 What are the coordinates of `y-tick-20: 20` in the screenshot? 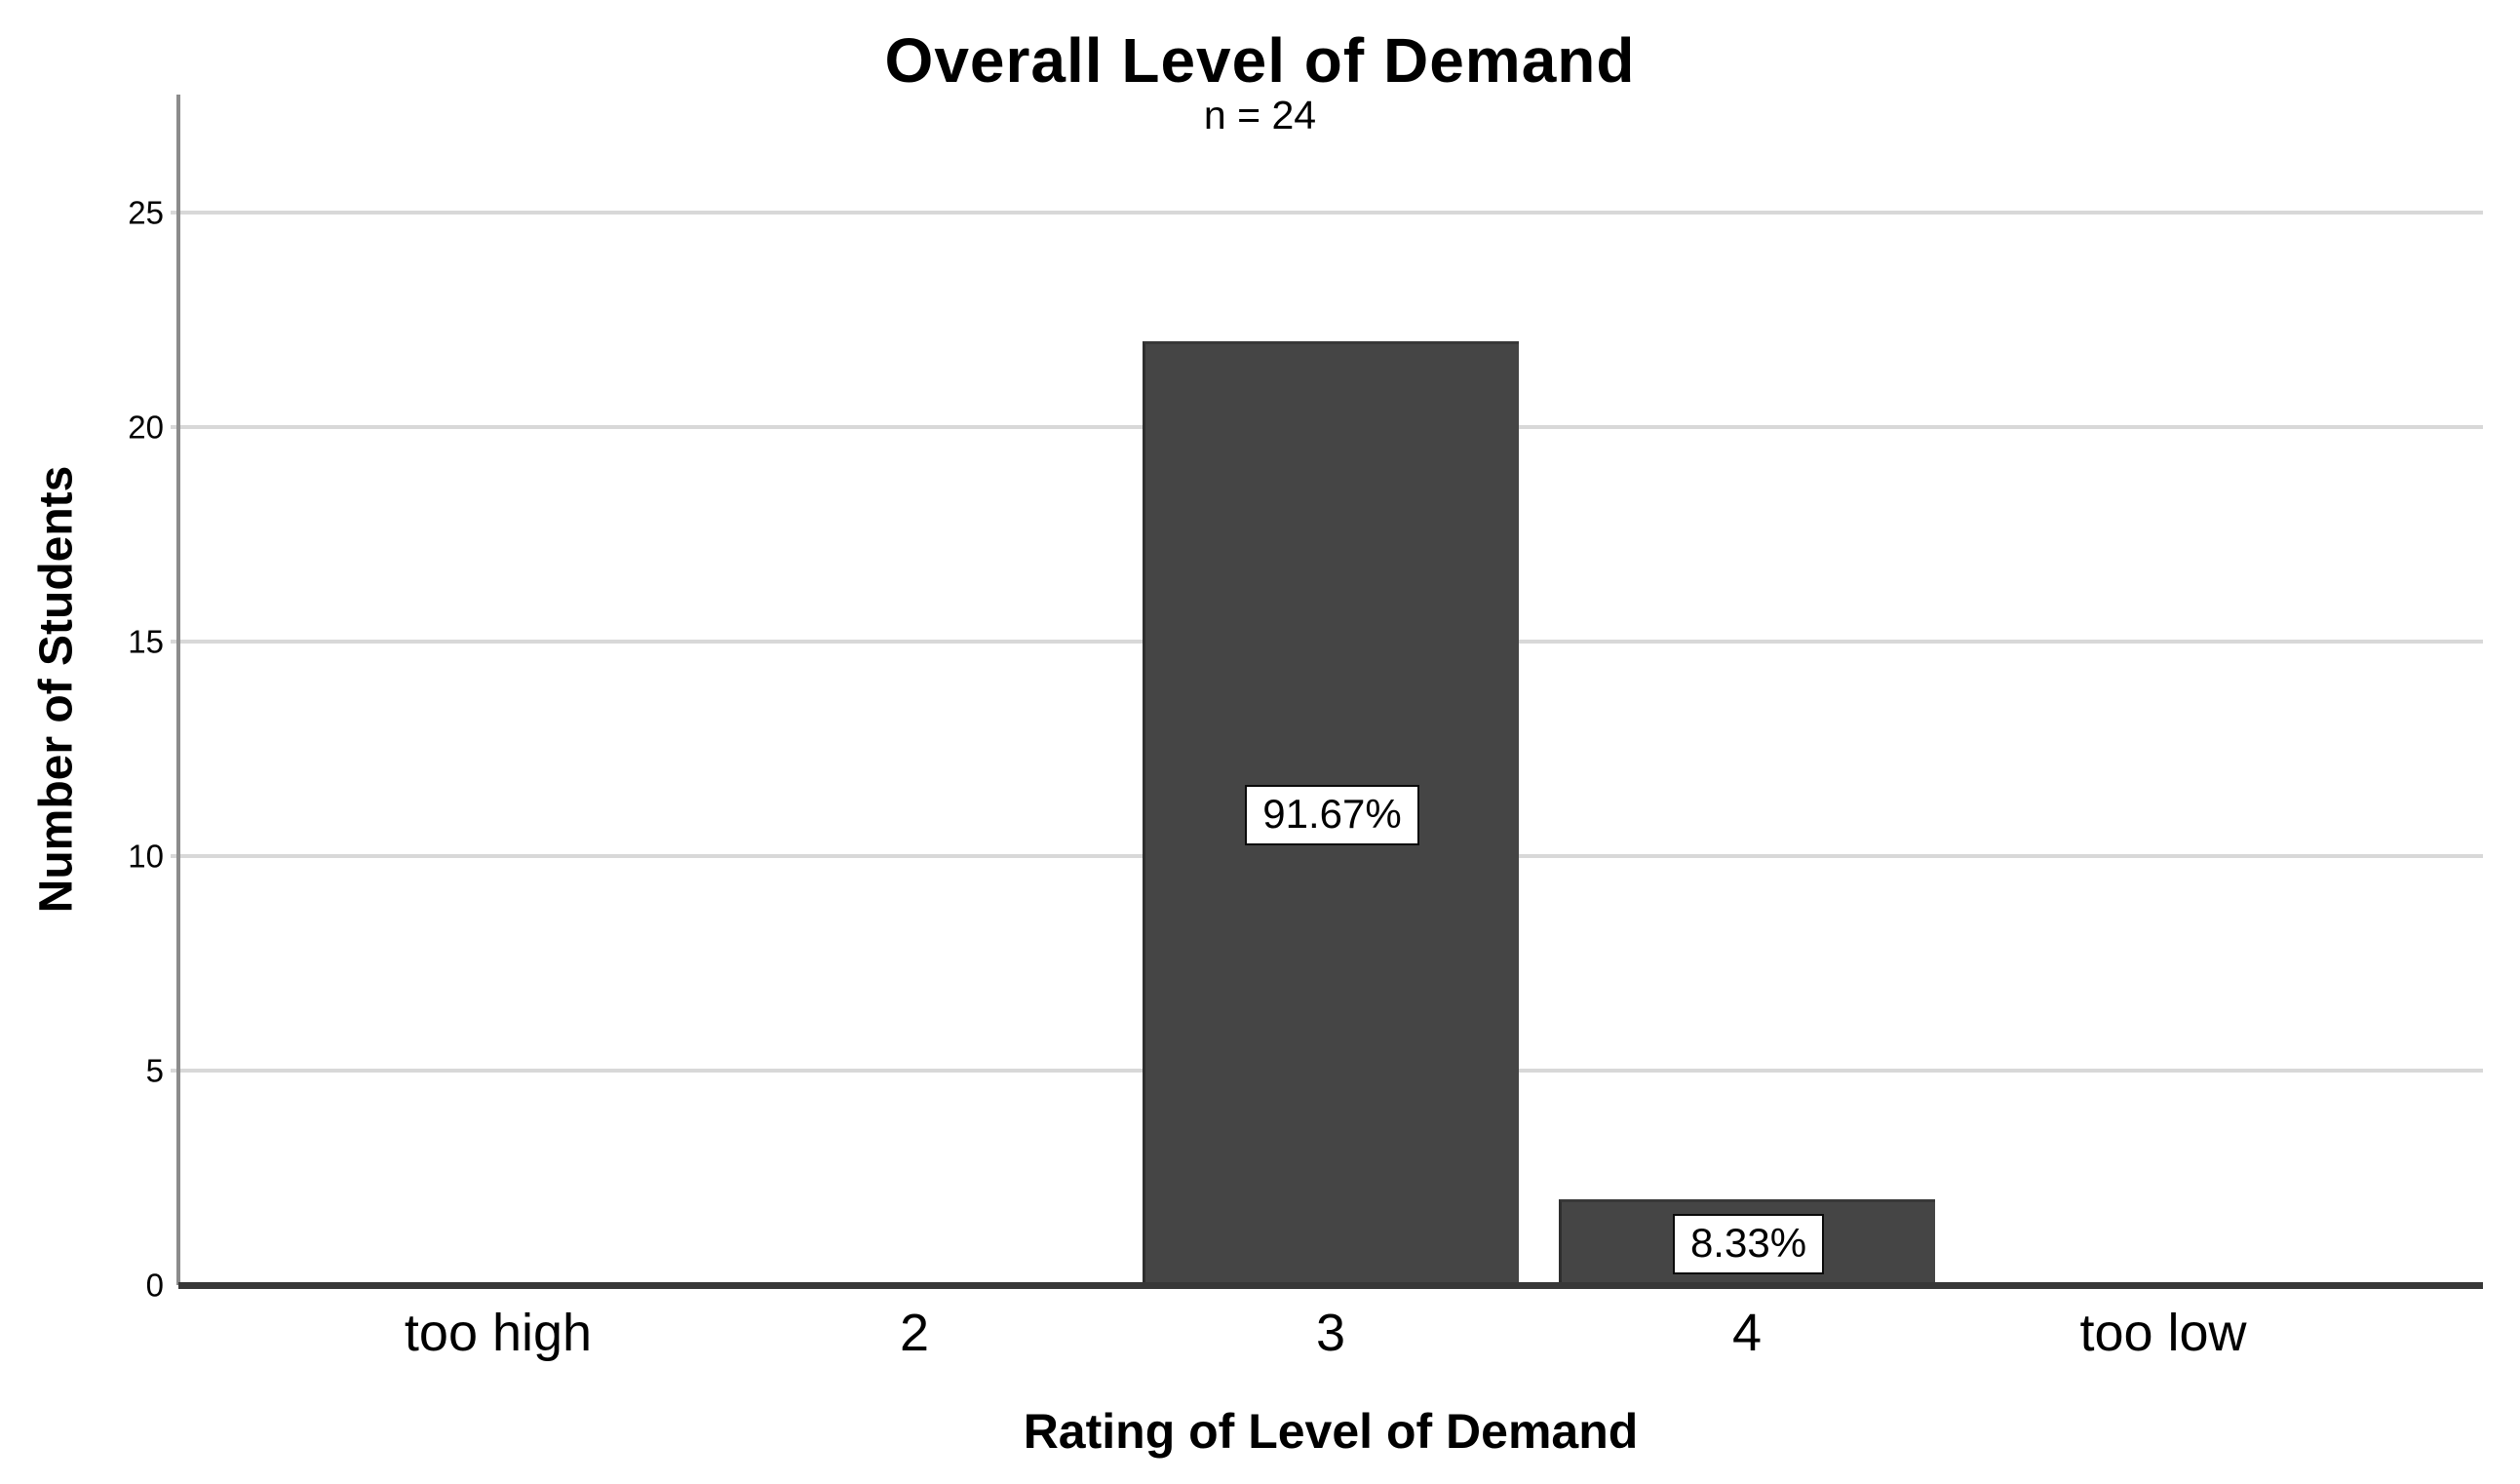 It's located at (146, 427).